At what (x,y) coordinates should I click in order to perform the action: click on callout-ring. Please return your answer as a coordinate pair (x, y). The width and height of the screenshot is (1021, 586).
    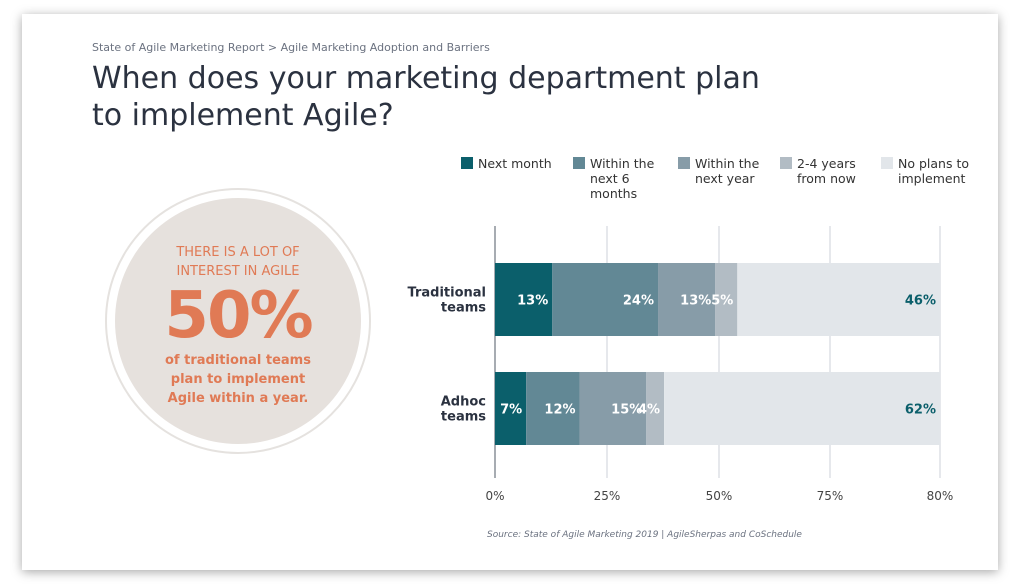
    Looking at the image, I should click on (238, 321).